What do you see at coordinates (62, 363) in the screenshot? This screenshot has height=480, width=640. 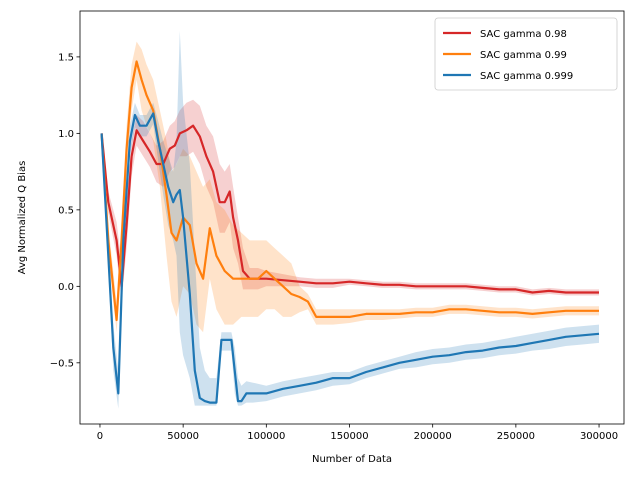 I see `y-tick-label: −0.5` at bounding box center [62, 363].